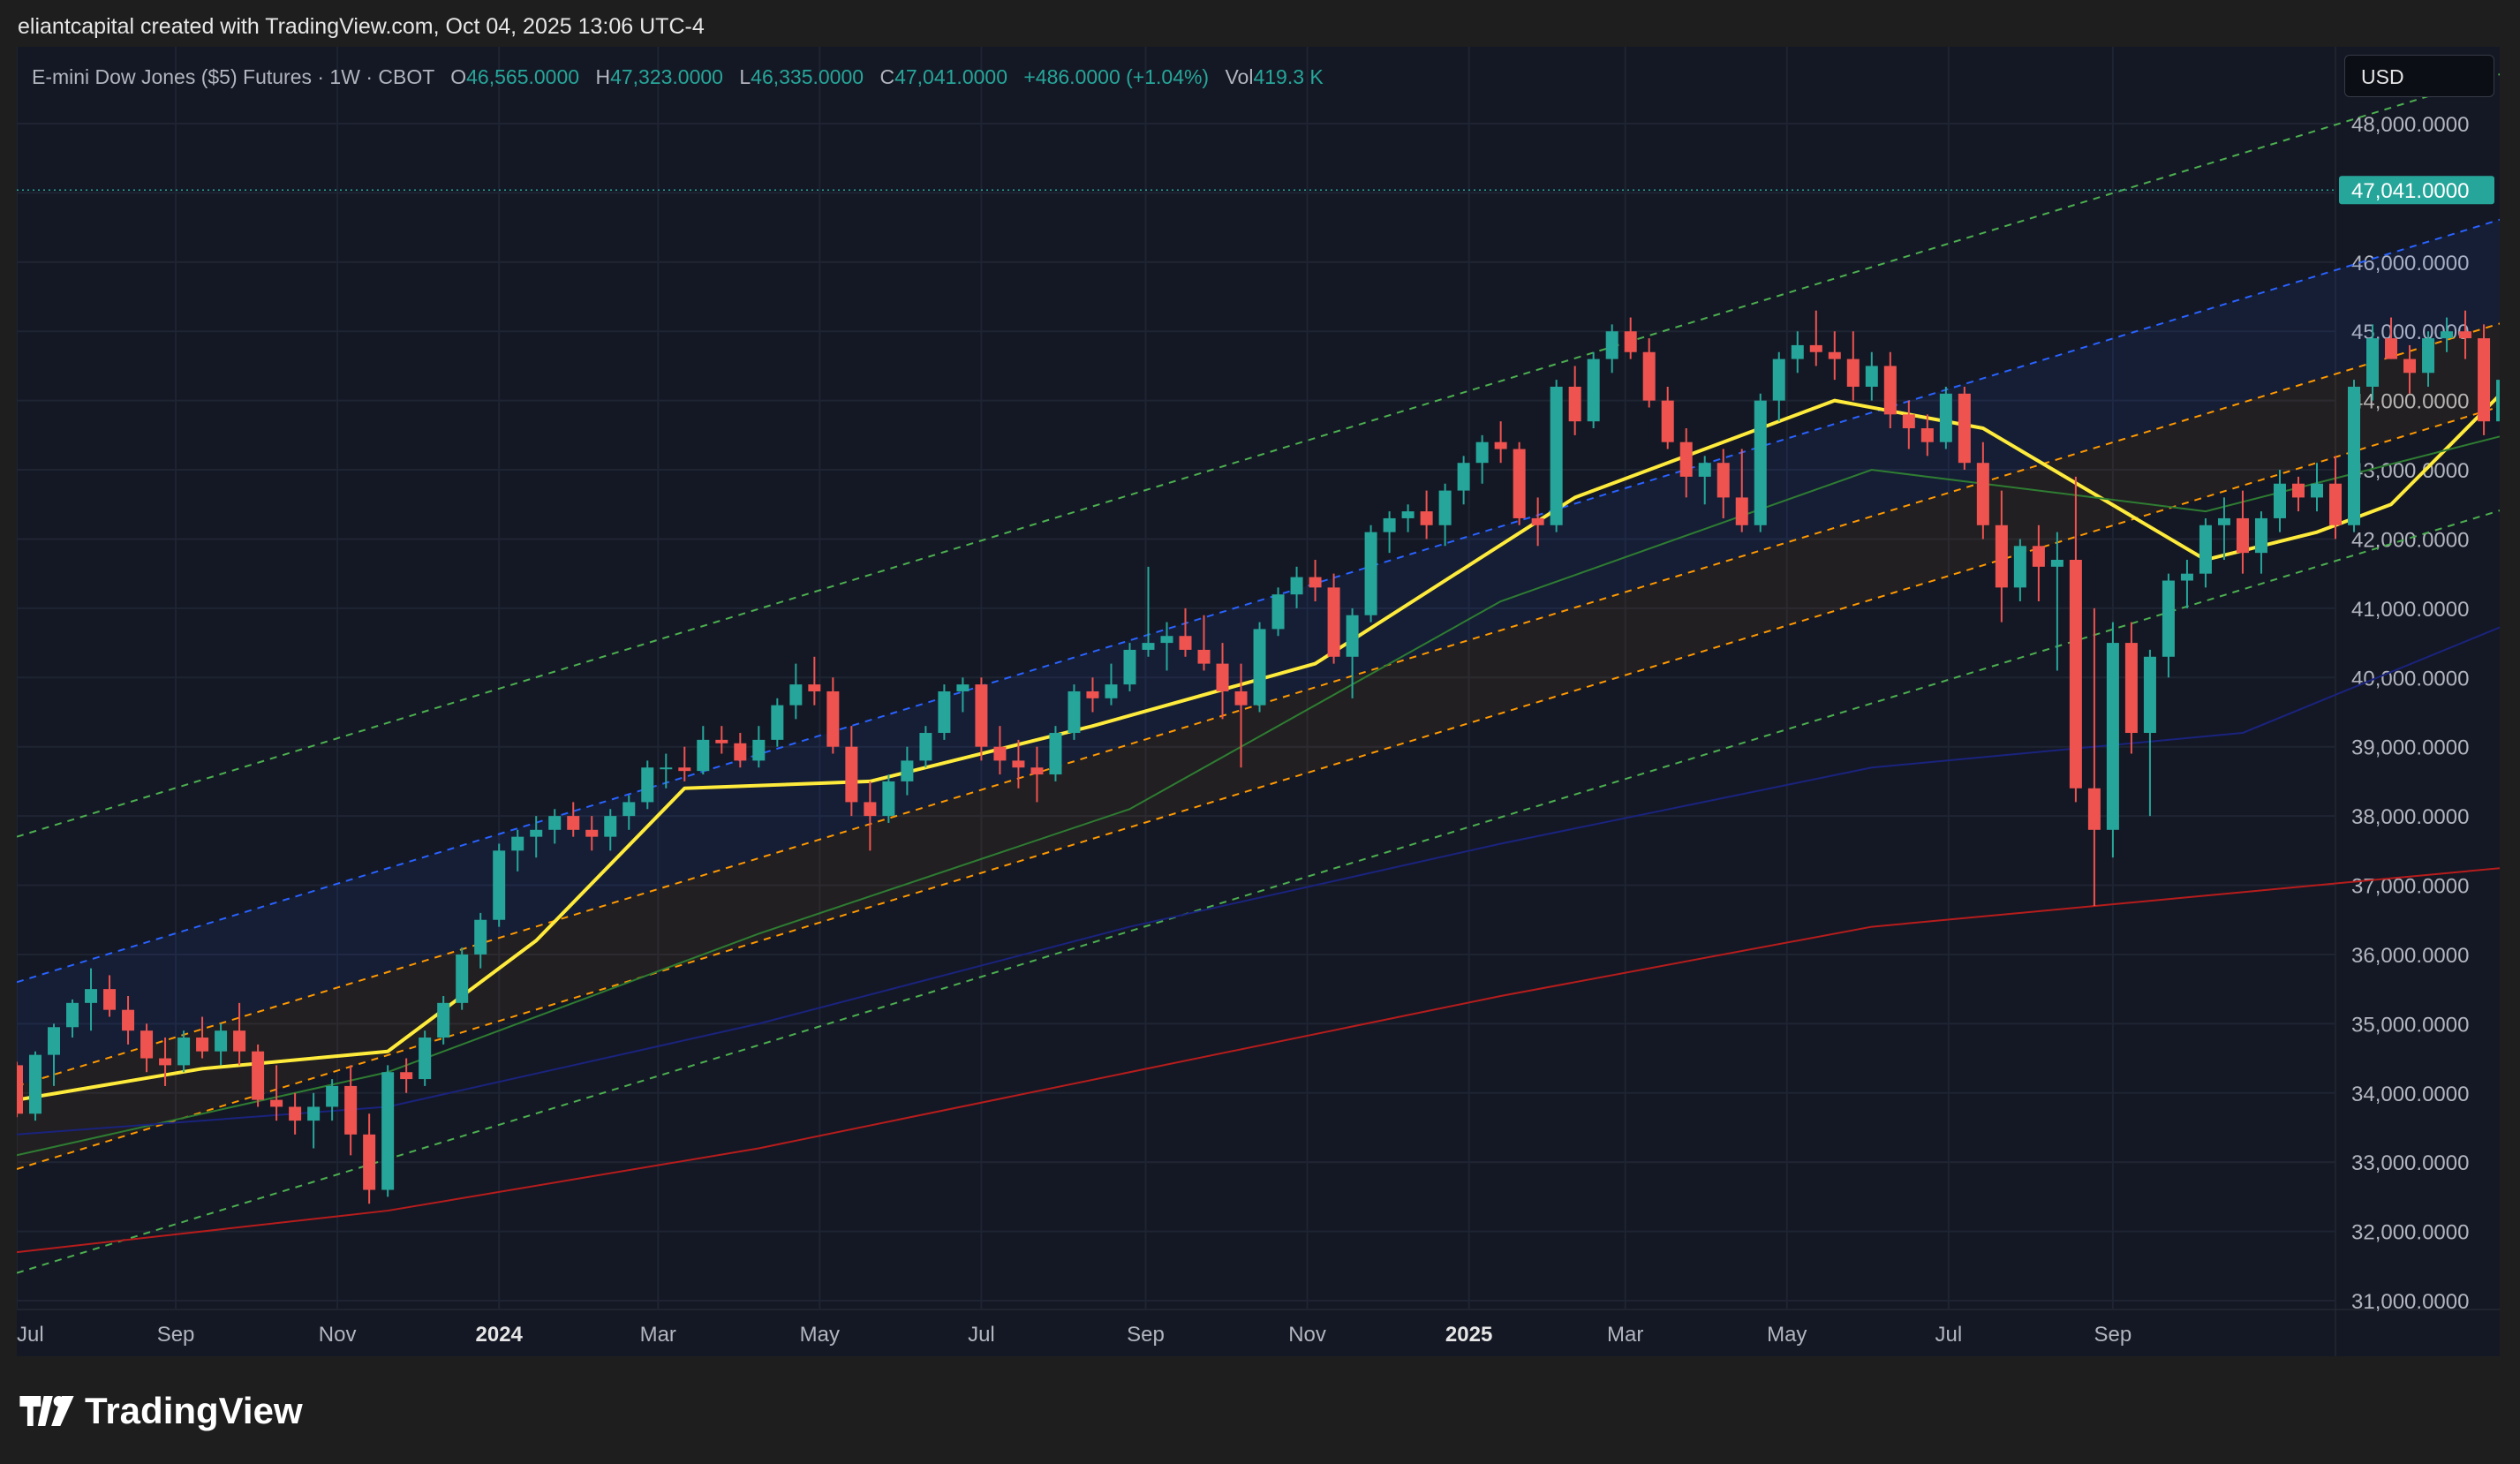  I want to click on x-tick-label: 2024, so click(500, 1335).